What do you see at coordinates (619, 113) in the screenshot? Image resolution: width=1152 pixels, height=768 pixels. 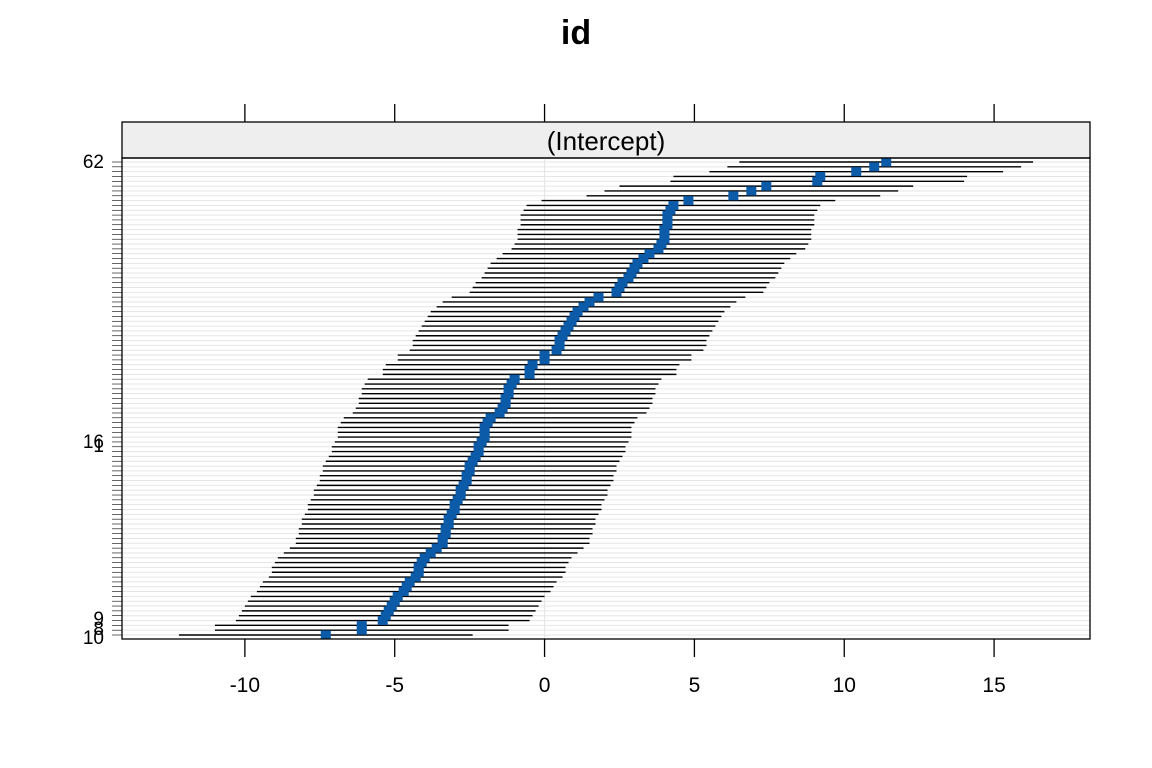 I see `top-axis-ticks` at bounding box center [619, 113].